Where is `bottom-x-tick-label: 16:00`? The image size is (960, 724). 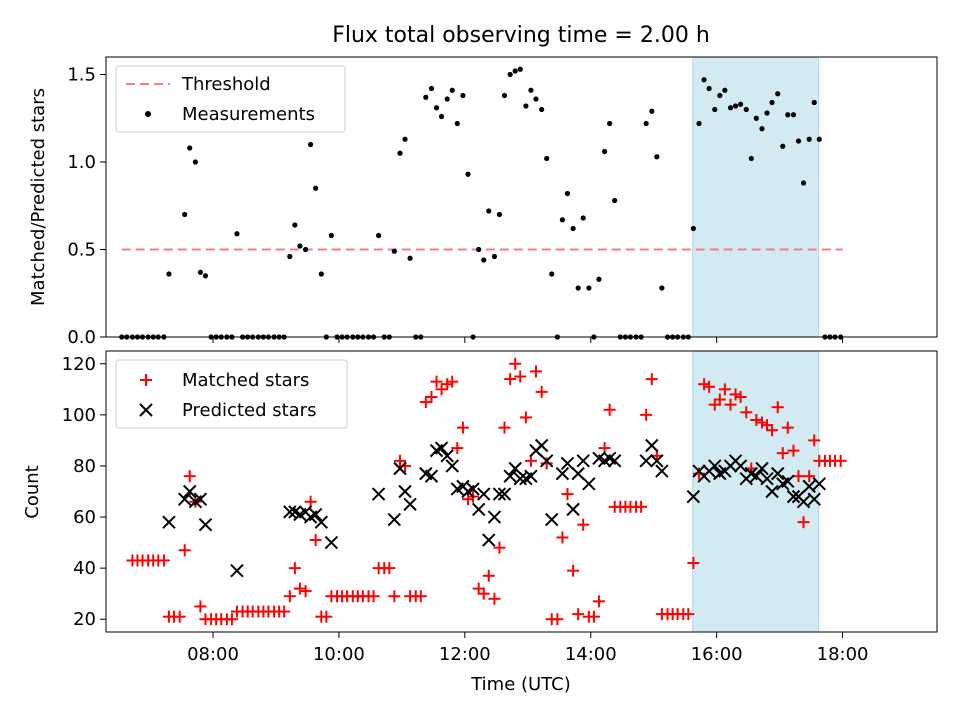 bottom-x-tick-label: 16:00 is located at coordinates (717, 654).